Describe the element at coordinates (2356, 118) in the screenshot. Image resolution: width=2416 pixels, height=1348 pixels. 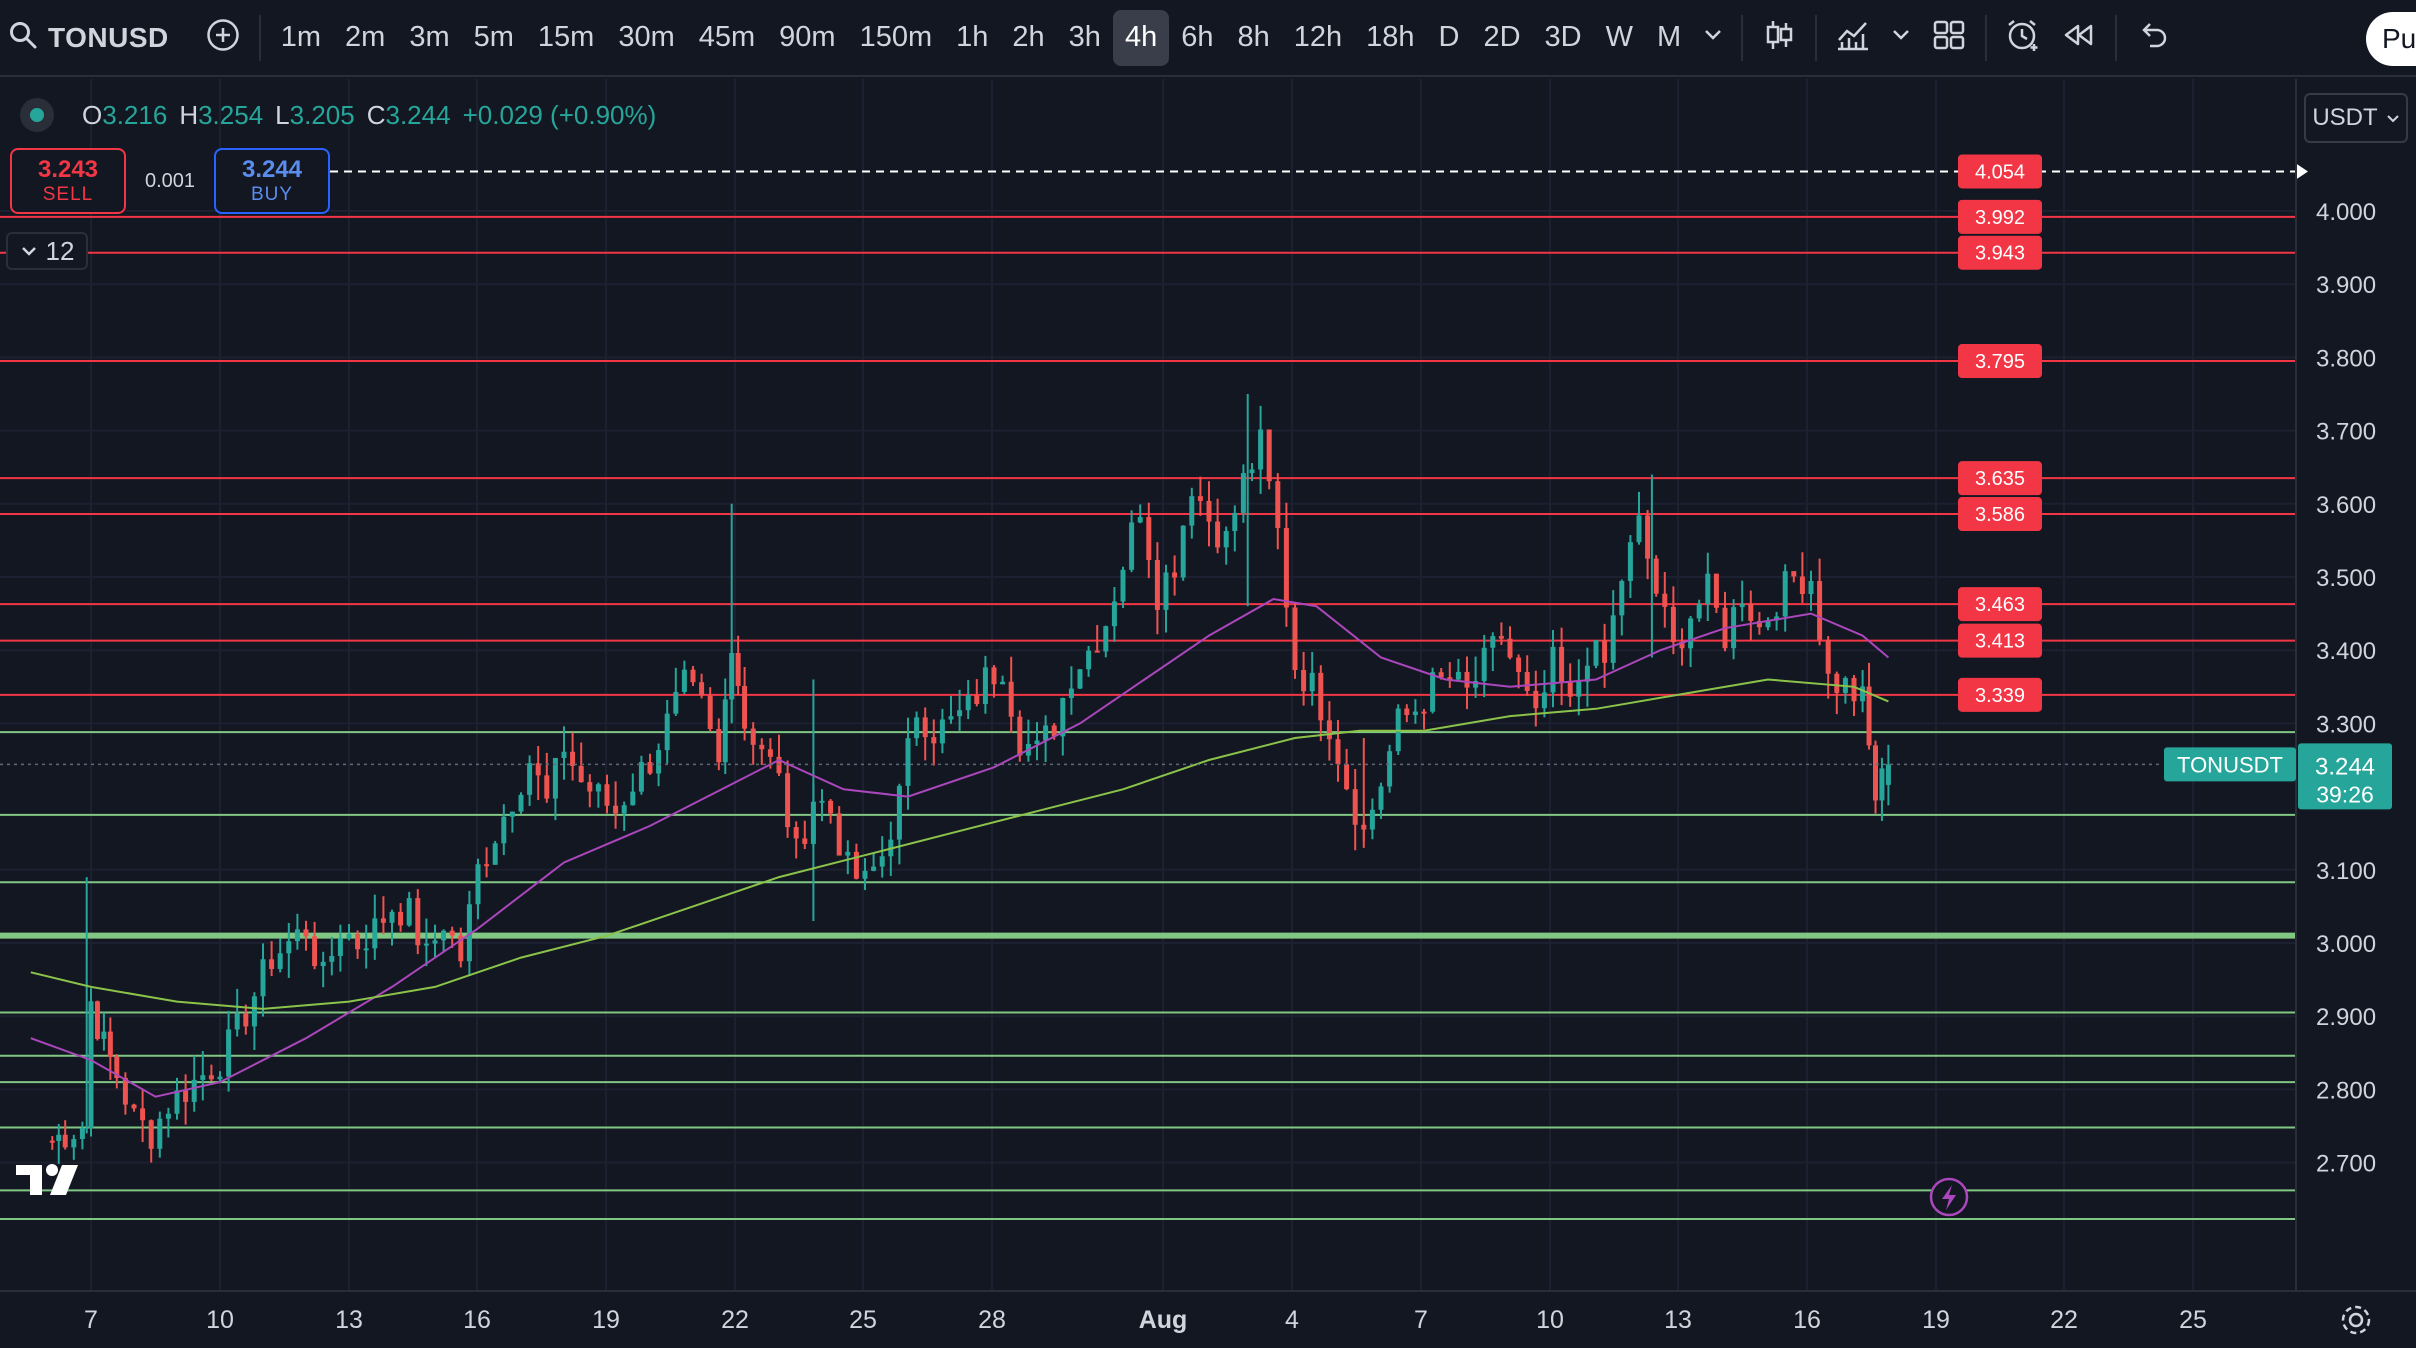
I see `currency-select: USDT` at that location.